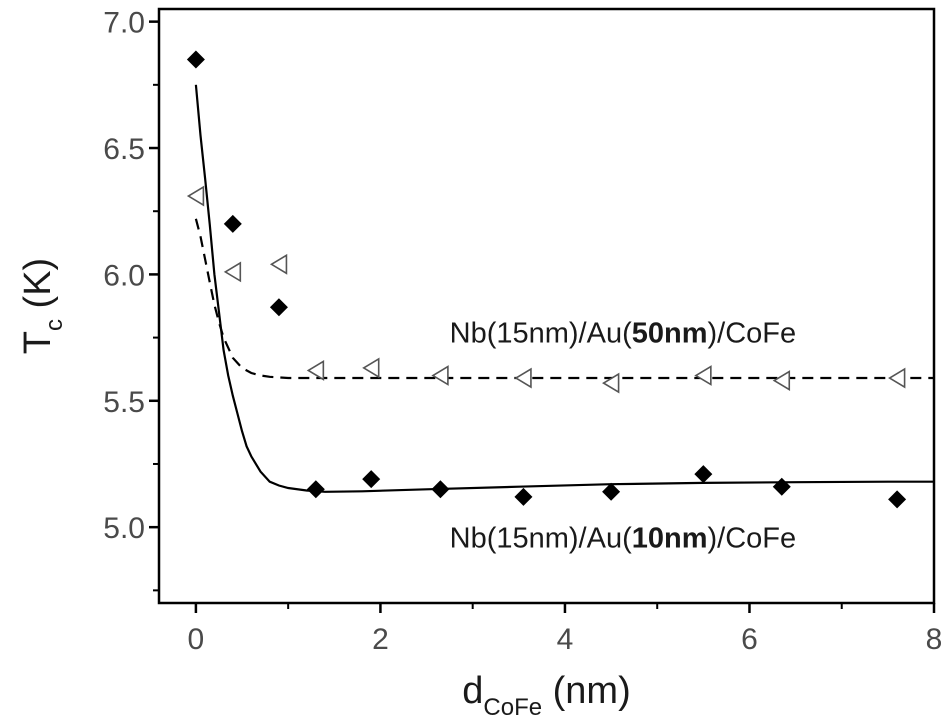 This screenshot has height=728, width=947. Describe the element at coordinates (124, 23) in the screenshot. I see `y-tick-label: 7.0` at that location.